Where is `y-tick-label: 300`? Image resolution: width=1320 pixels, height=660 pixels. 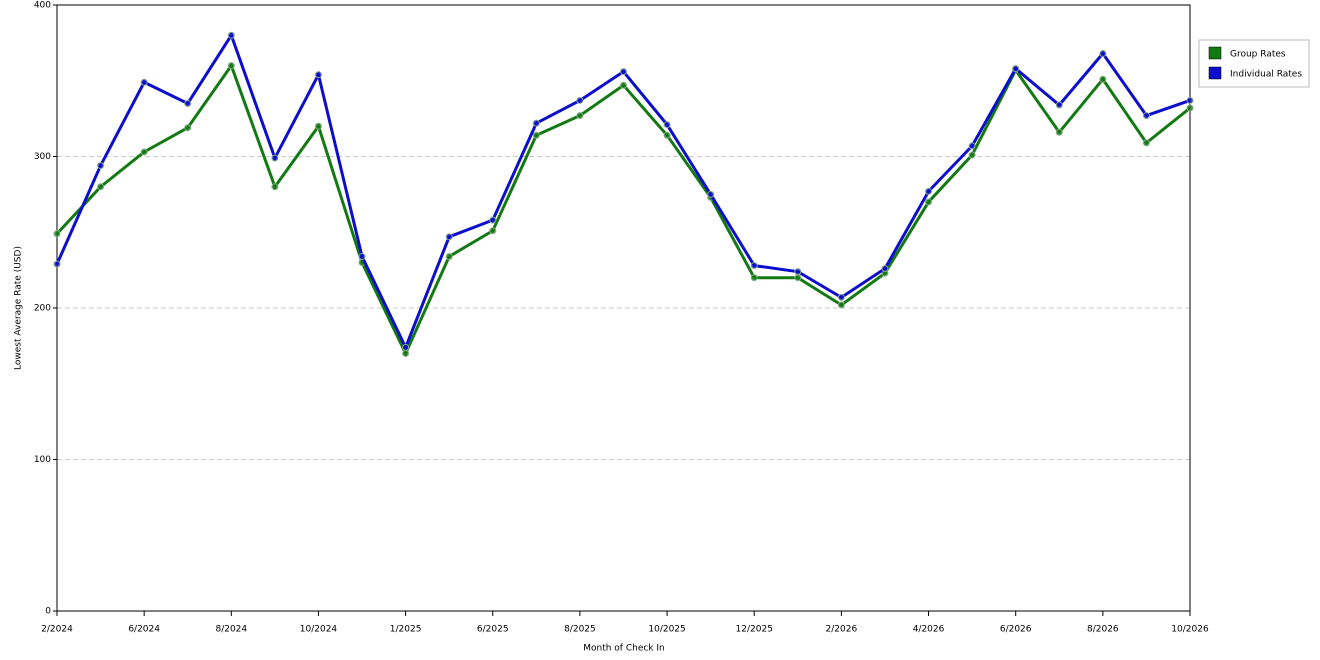
y-tick-label: 300 is located at coordinates (42, 157).